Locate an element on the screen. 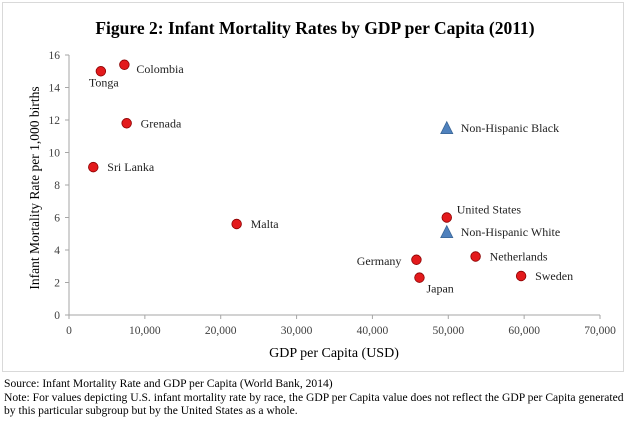 The image size is (629, 424). label-netherlands: Netherlands is located at coordinates (519, 257).